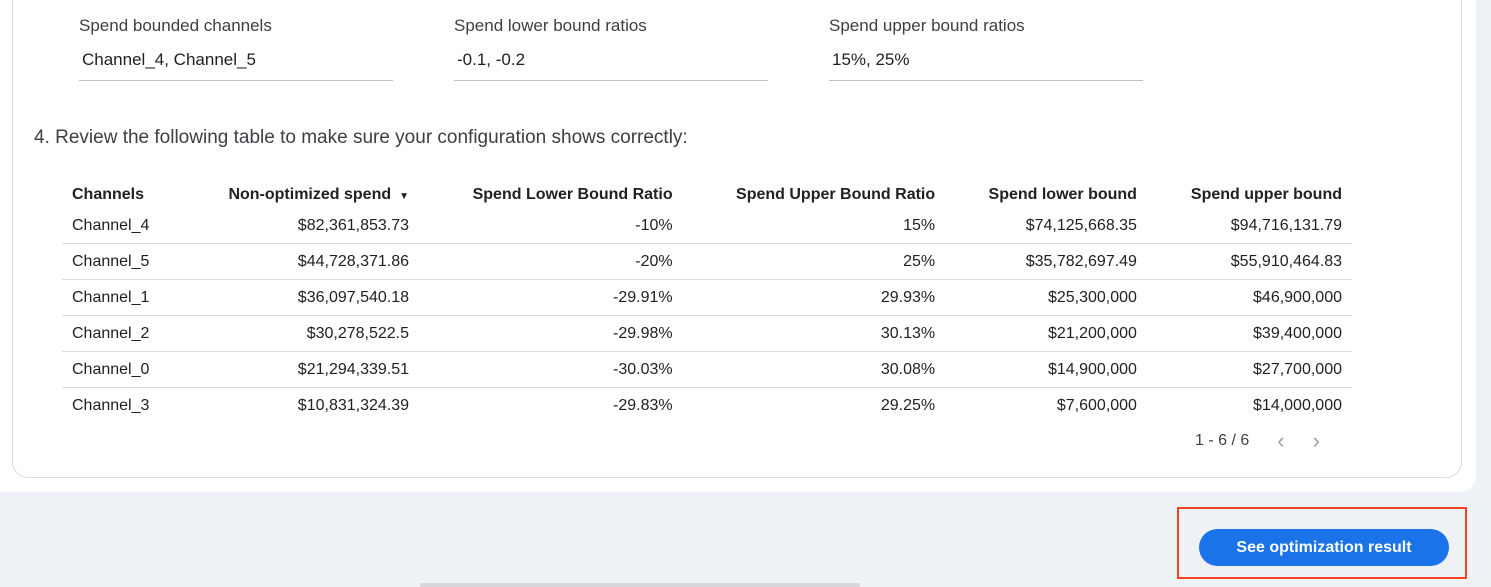  Describe the element at coordinates (1222, 440) in the screenshot. I see `pagination-range: 1 - 6 / 6` at that location.